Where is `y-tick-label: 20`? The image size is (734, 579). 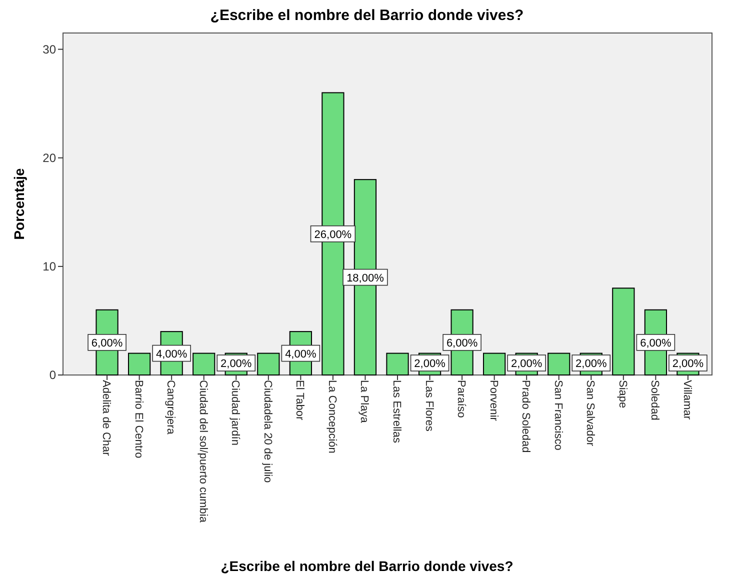
y-tick-label: 20 is located at coordinates (49, 157).